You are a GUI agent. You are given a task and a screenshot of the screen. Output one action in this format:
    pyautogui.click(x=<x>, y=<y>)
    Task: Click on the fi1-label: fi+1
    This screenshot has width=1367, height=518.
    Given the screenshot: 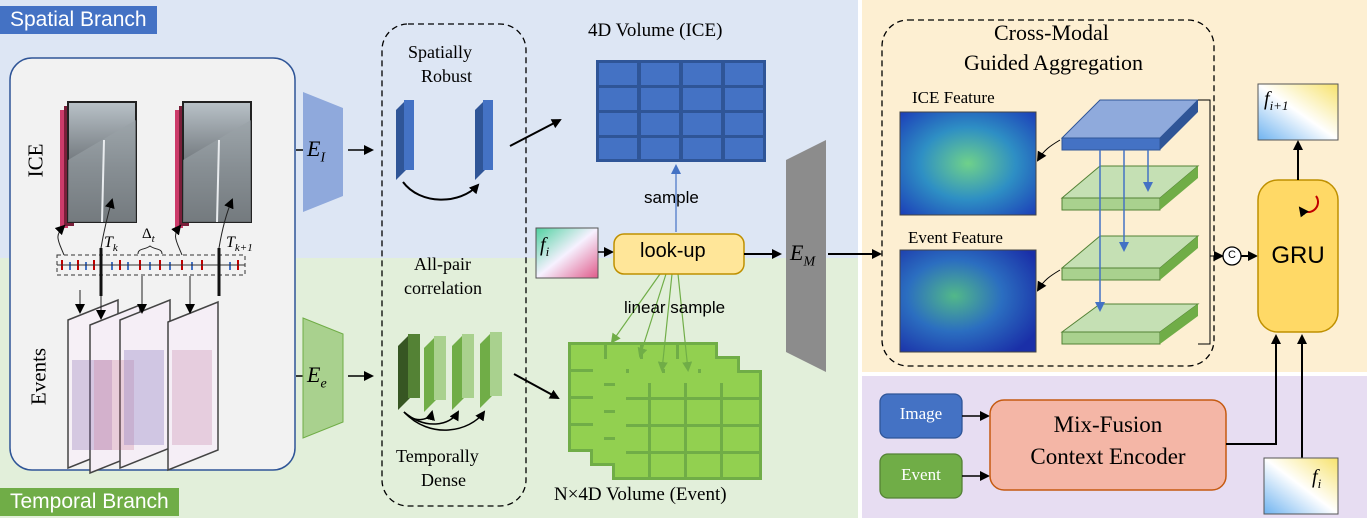 What is the action you would take?
    pyautogui.click(x=1276, y=100)
    